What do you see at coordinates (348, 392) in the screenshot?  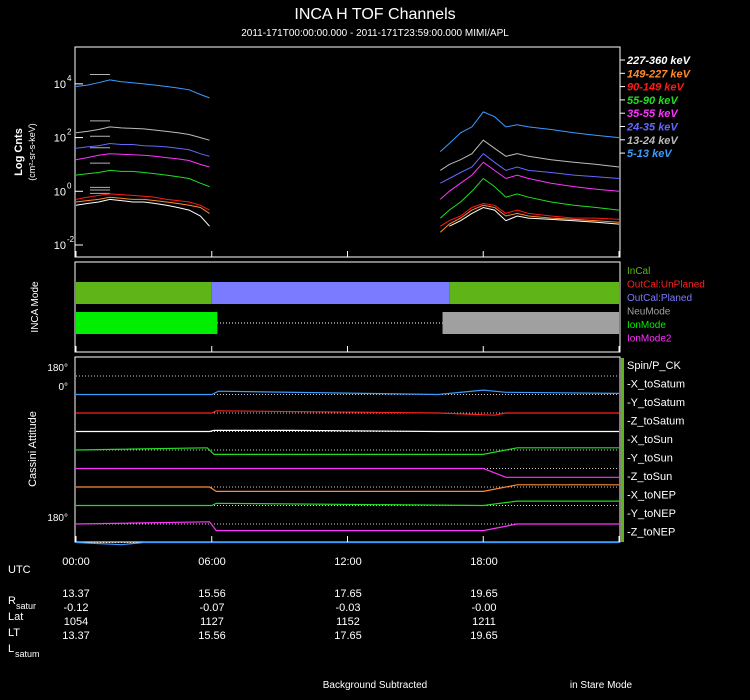 I see `attitude-series--X_toSatum` at bounding box center [348, 392].